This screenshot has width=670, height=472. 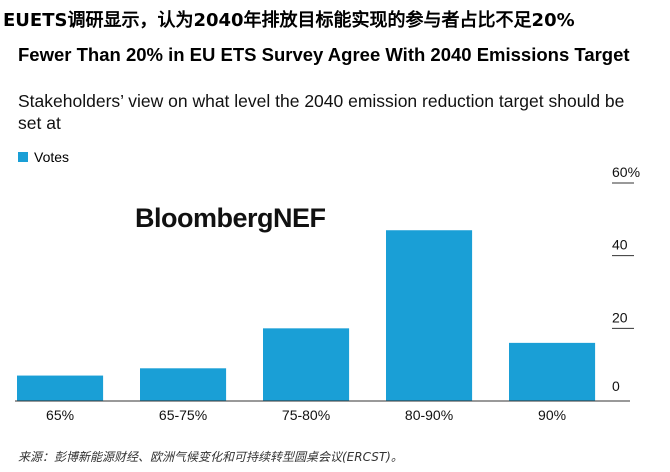 I want to click on bloombergnef-logo: BloombergNEF, so click(x=230, y=218).